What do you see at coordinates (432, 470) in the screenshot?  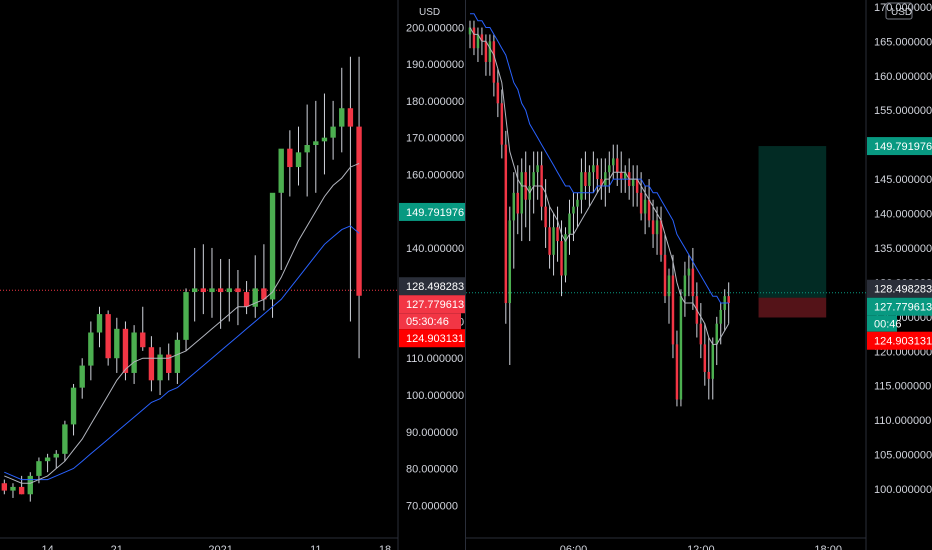 I see `y-tick-label: 80.000000` at bounding box center [432, 470].